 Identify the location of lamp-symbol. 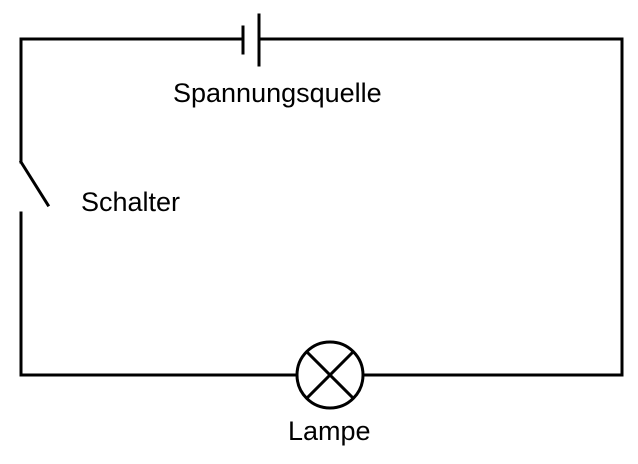
(330, 375).